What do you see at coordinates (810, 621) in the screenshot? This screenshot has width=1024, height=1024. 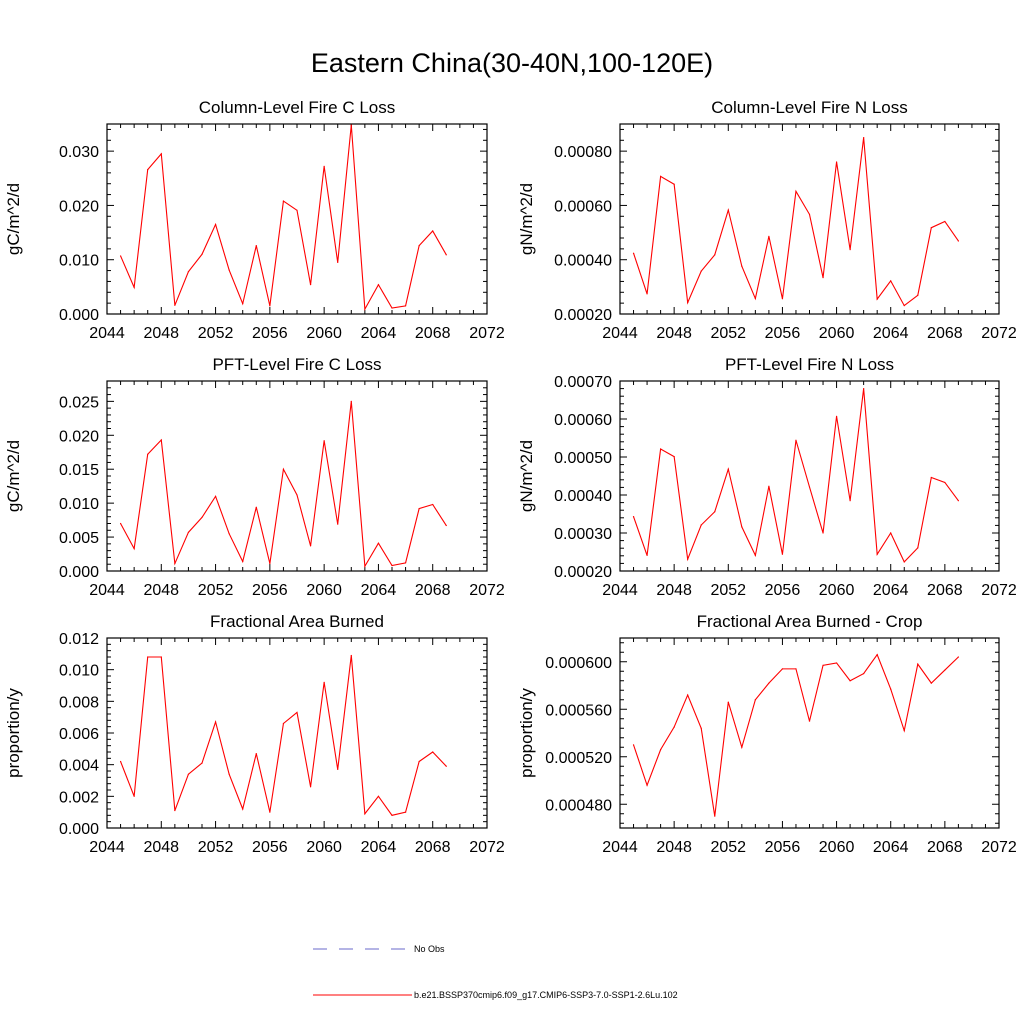 I see `panel-title: Fractional Area Burned - Crop` at bounding box center [810, 621].